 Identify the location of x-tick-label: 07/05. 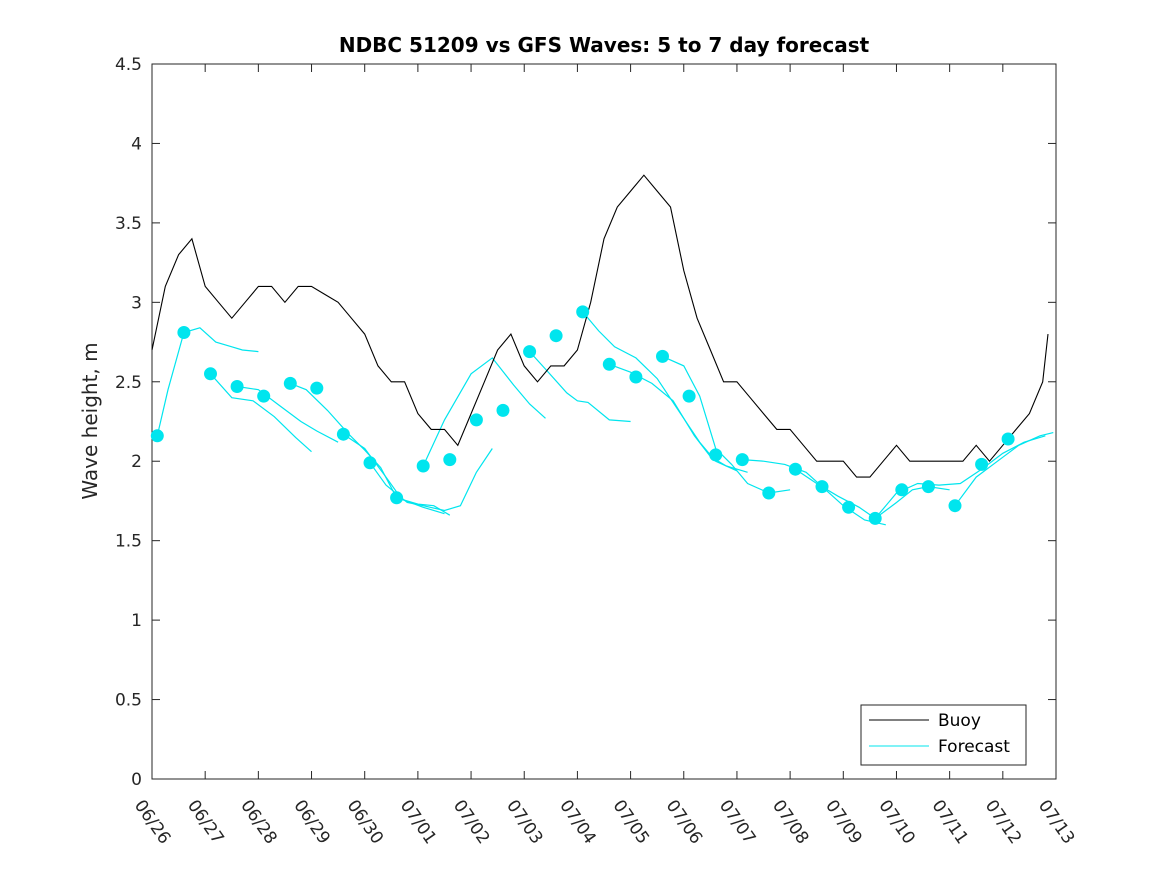
(630, 822).